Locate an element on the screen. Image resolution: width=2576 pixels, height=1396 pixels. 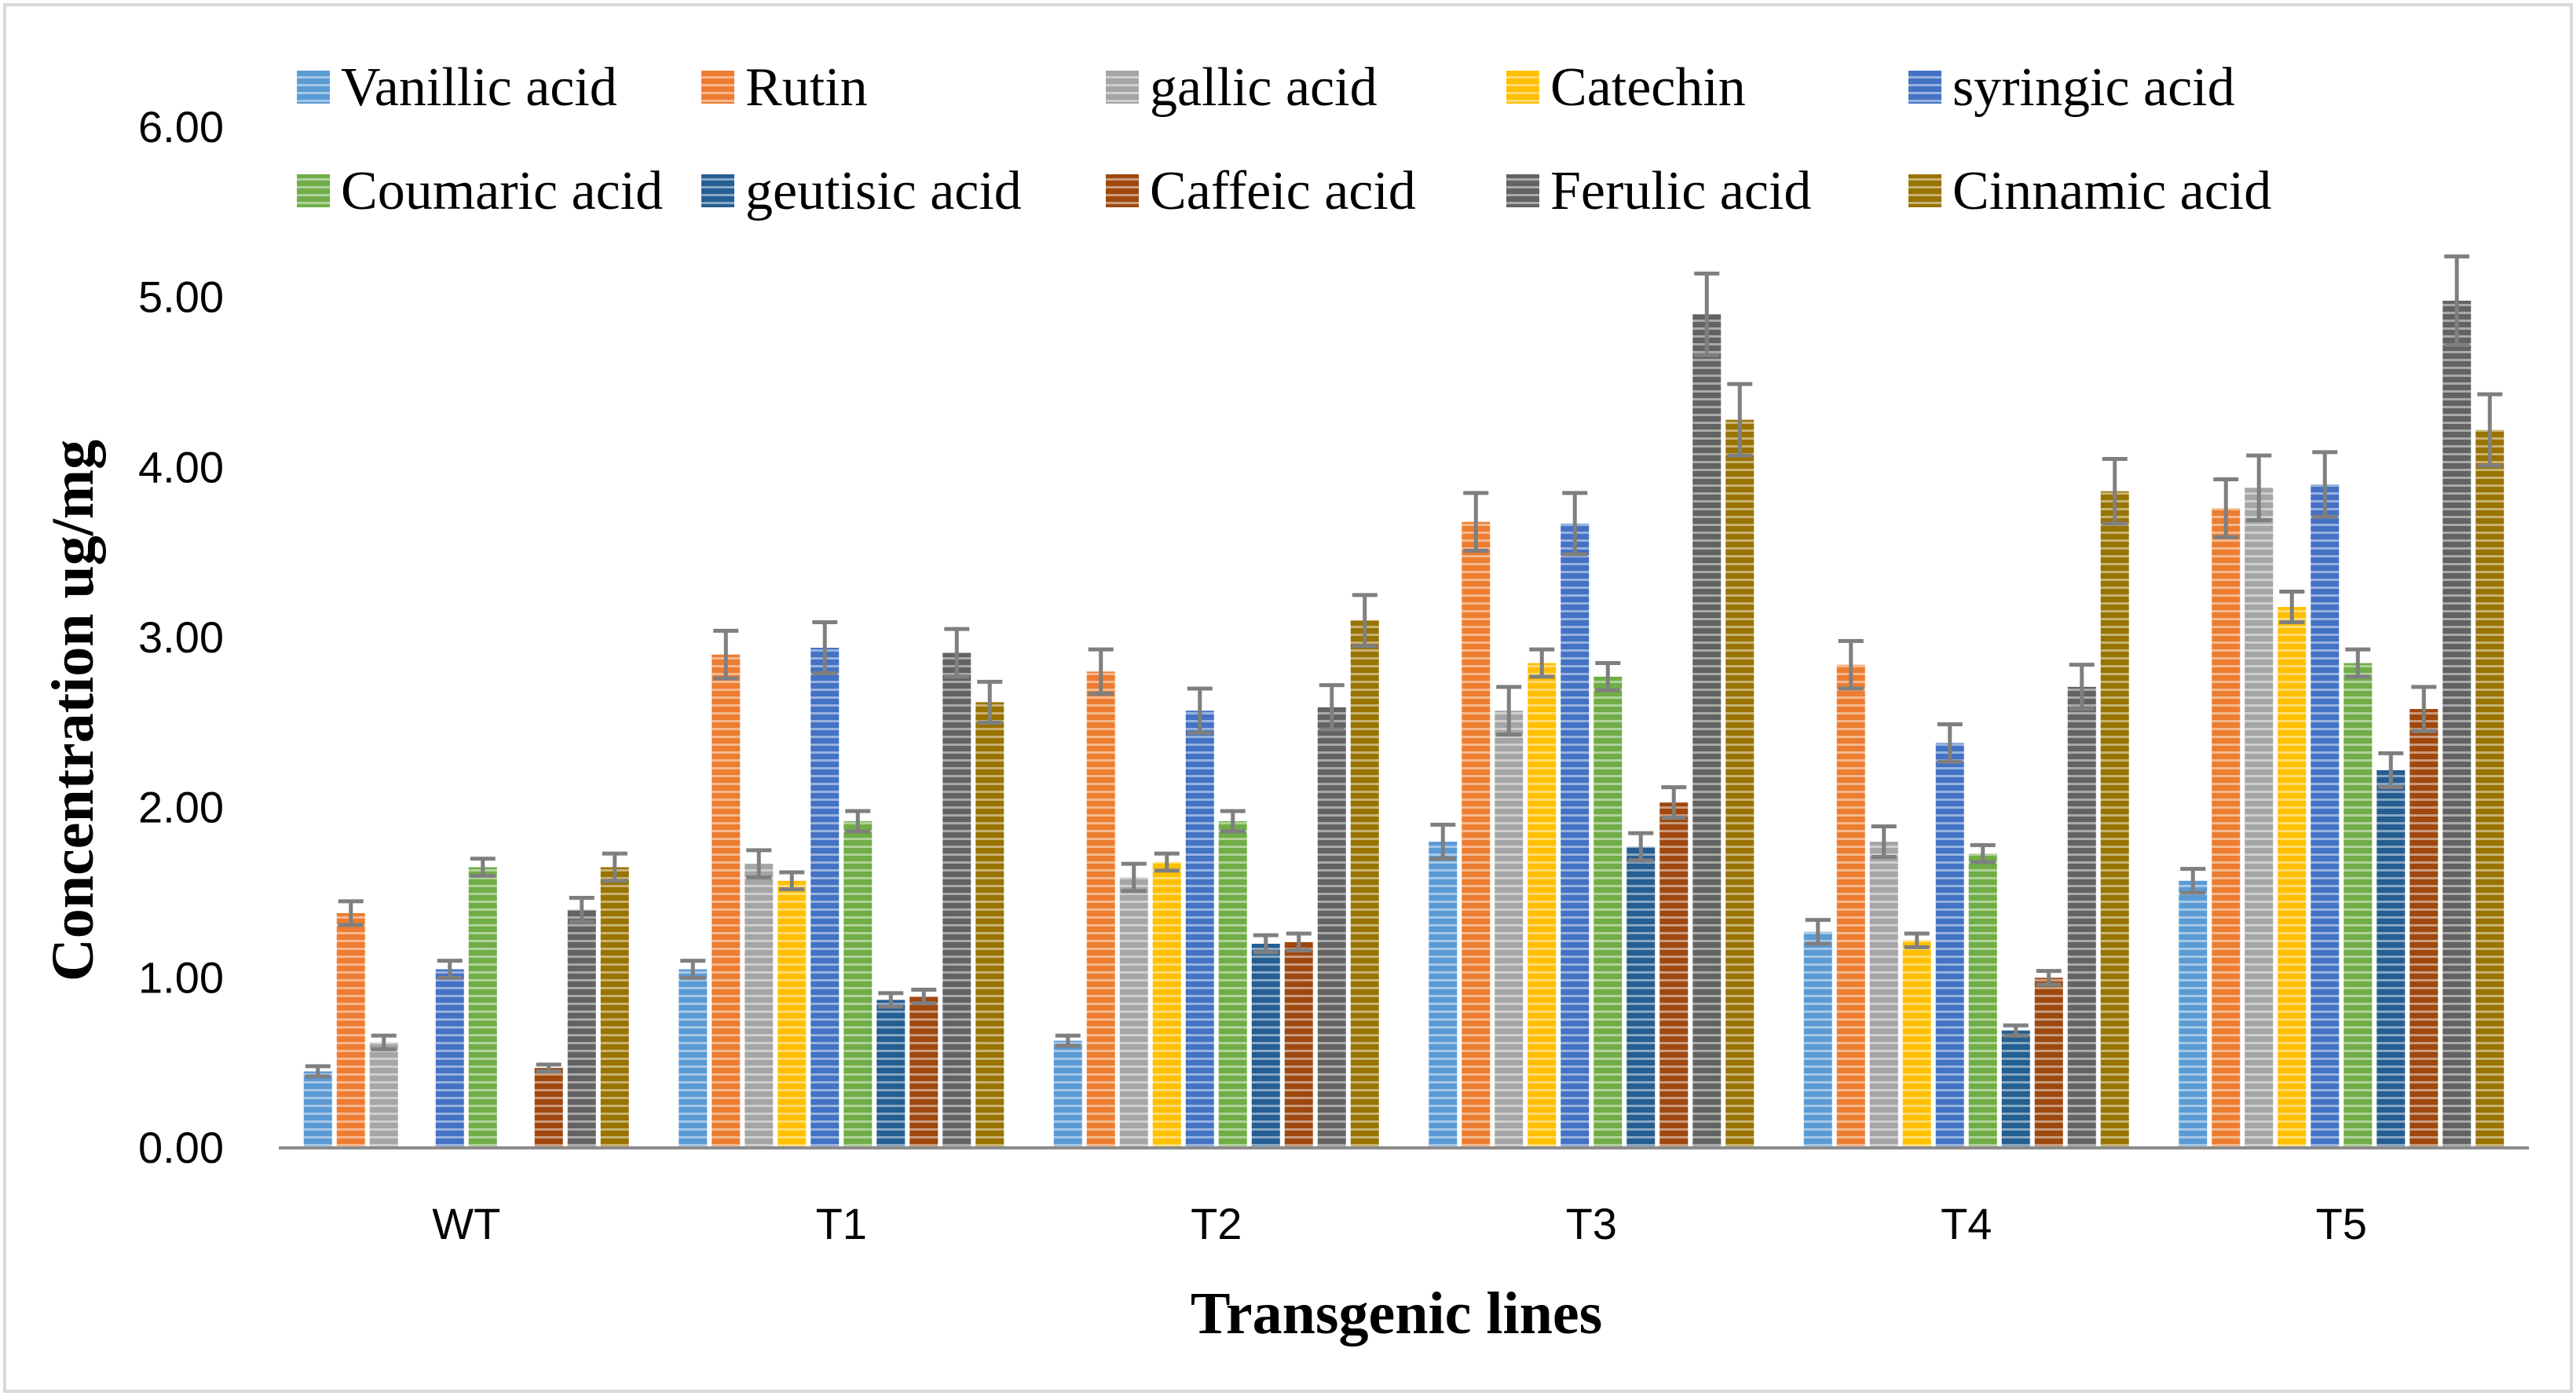
bar-t3-vanillic-acid is located at coordinates (1444, 995).